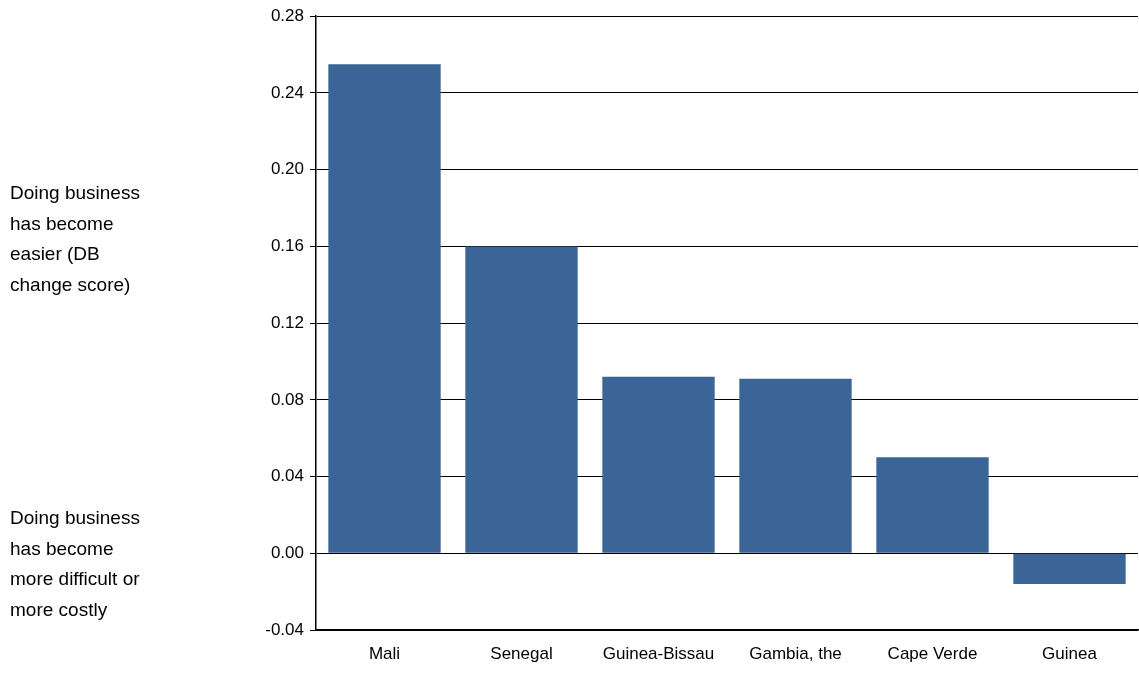 The width and height of the screenshot is (1139, 679). Describe the element at coordinates (932, 653) in the screenshot. I see `x-tick-label: Cape Verde` at that location.